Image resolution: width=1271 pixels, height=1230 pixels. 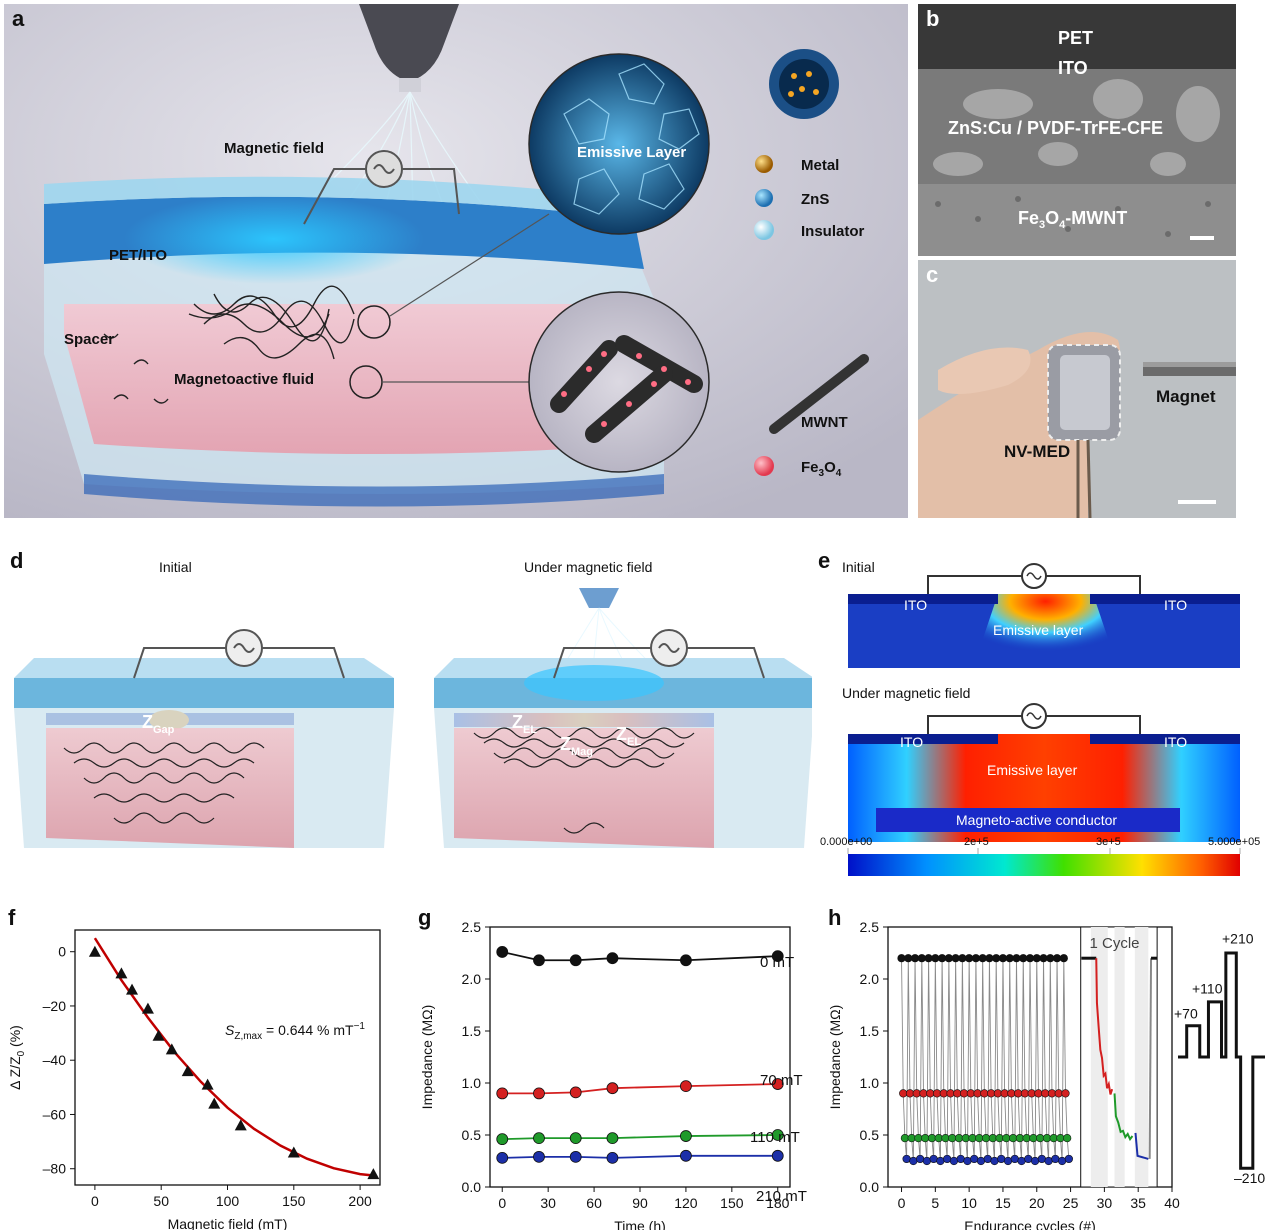 I want to click on inset-title: 1 Cycle, so click(x=1115, y=943).